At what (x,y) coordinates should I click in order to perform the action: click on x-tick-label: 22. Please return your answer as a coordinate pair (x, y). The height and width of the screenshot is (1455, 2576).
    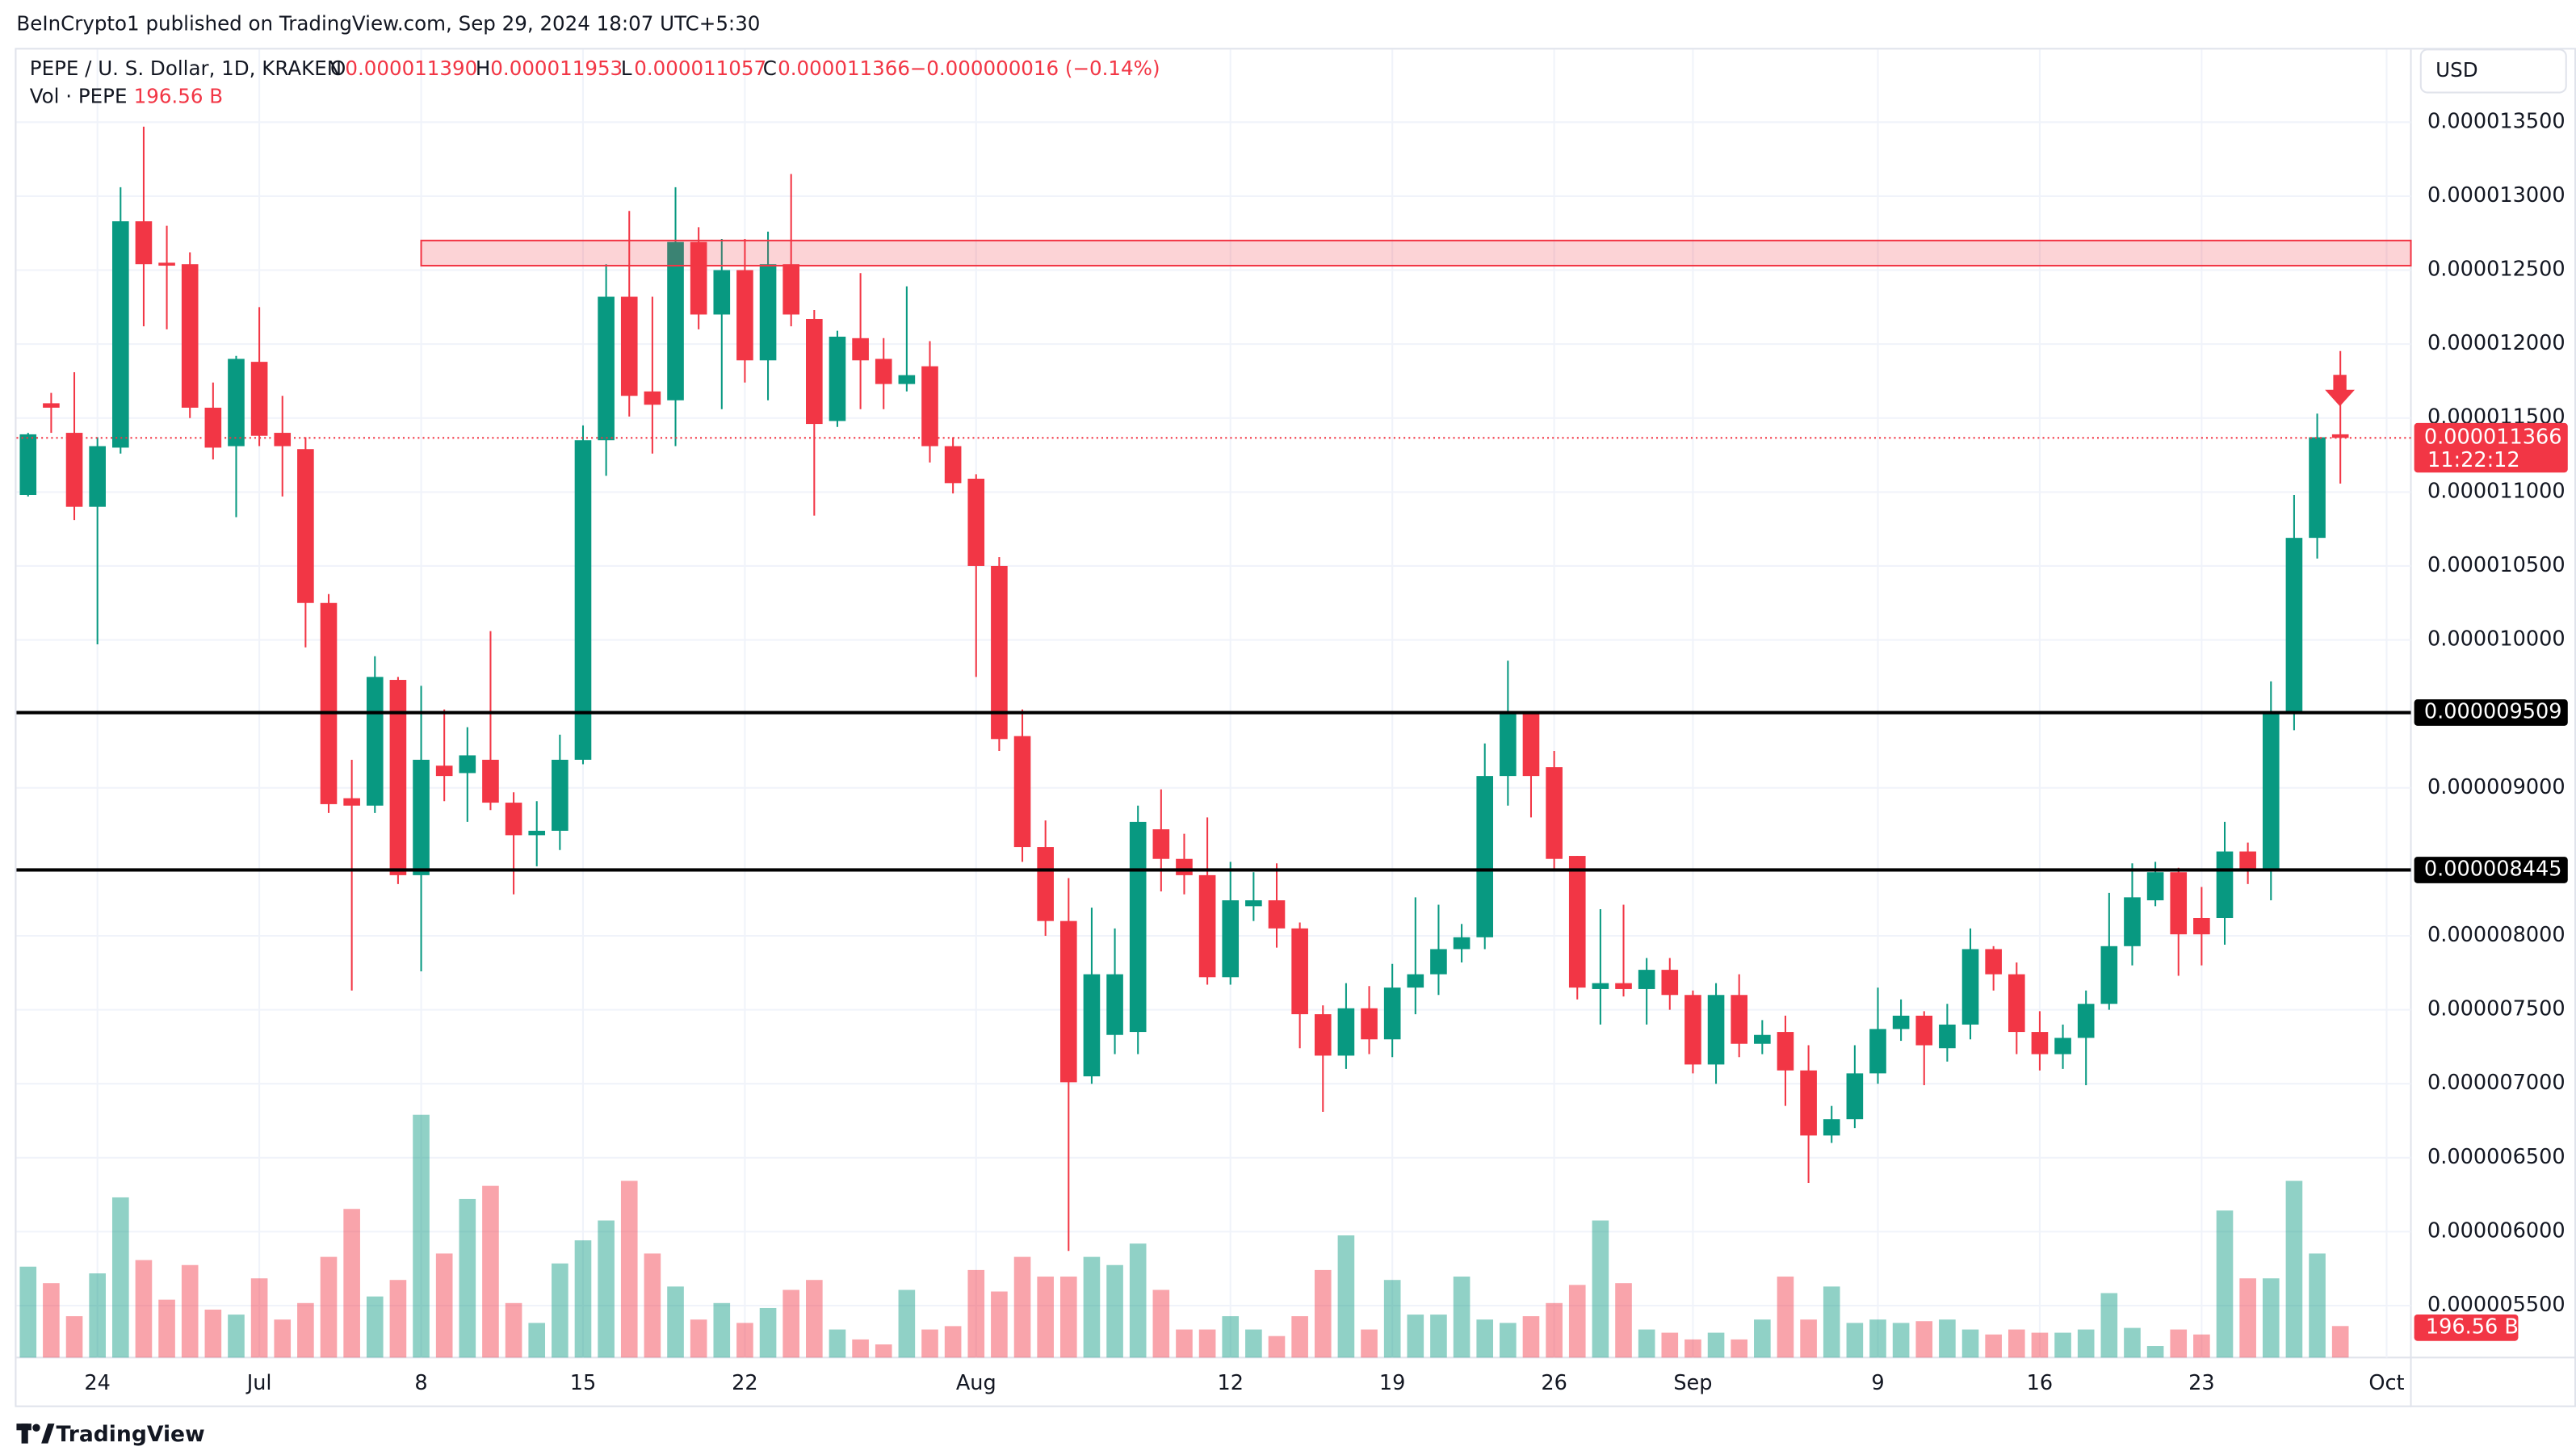
    Looking at the image, I should click on (745, 1383).